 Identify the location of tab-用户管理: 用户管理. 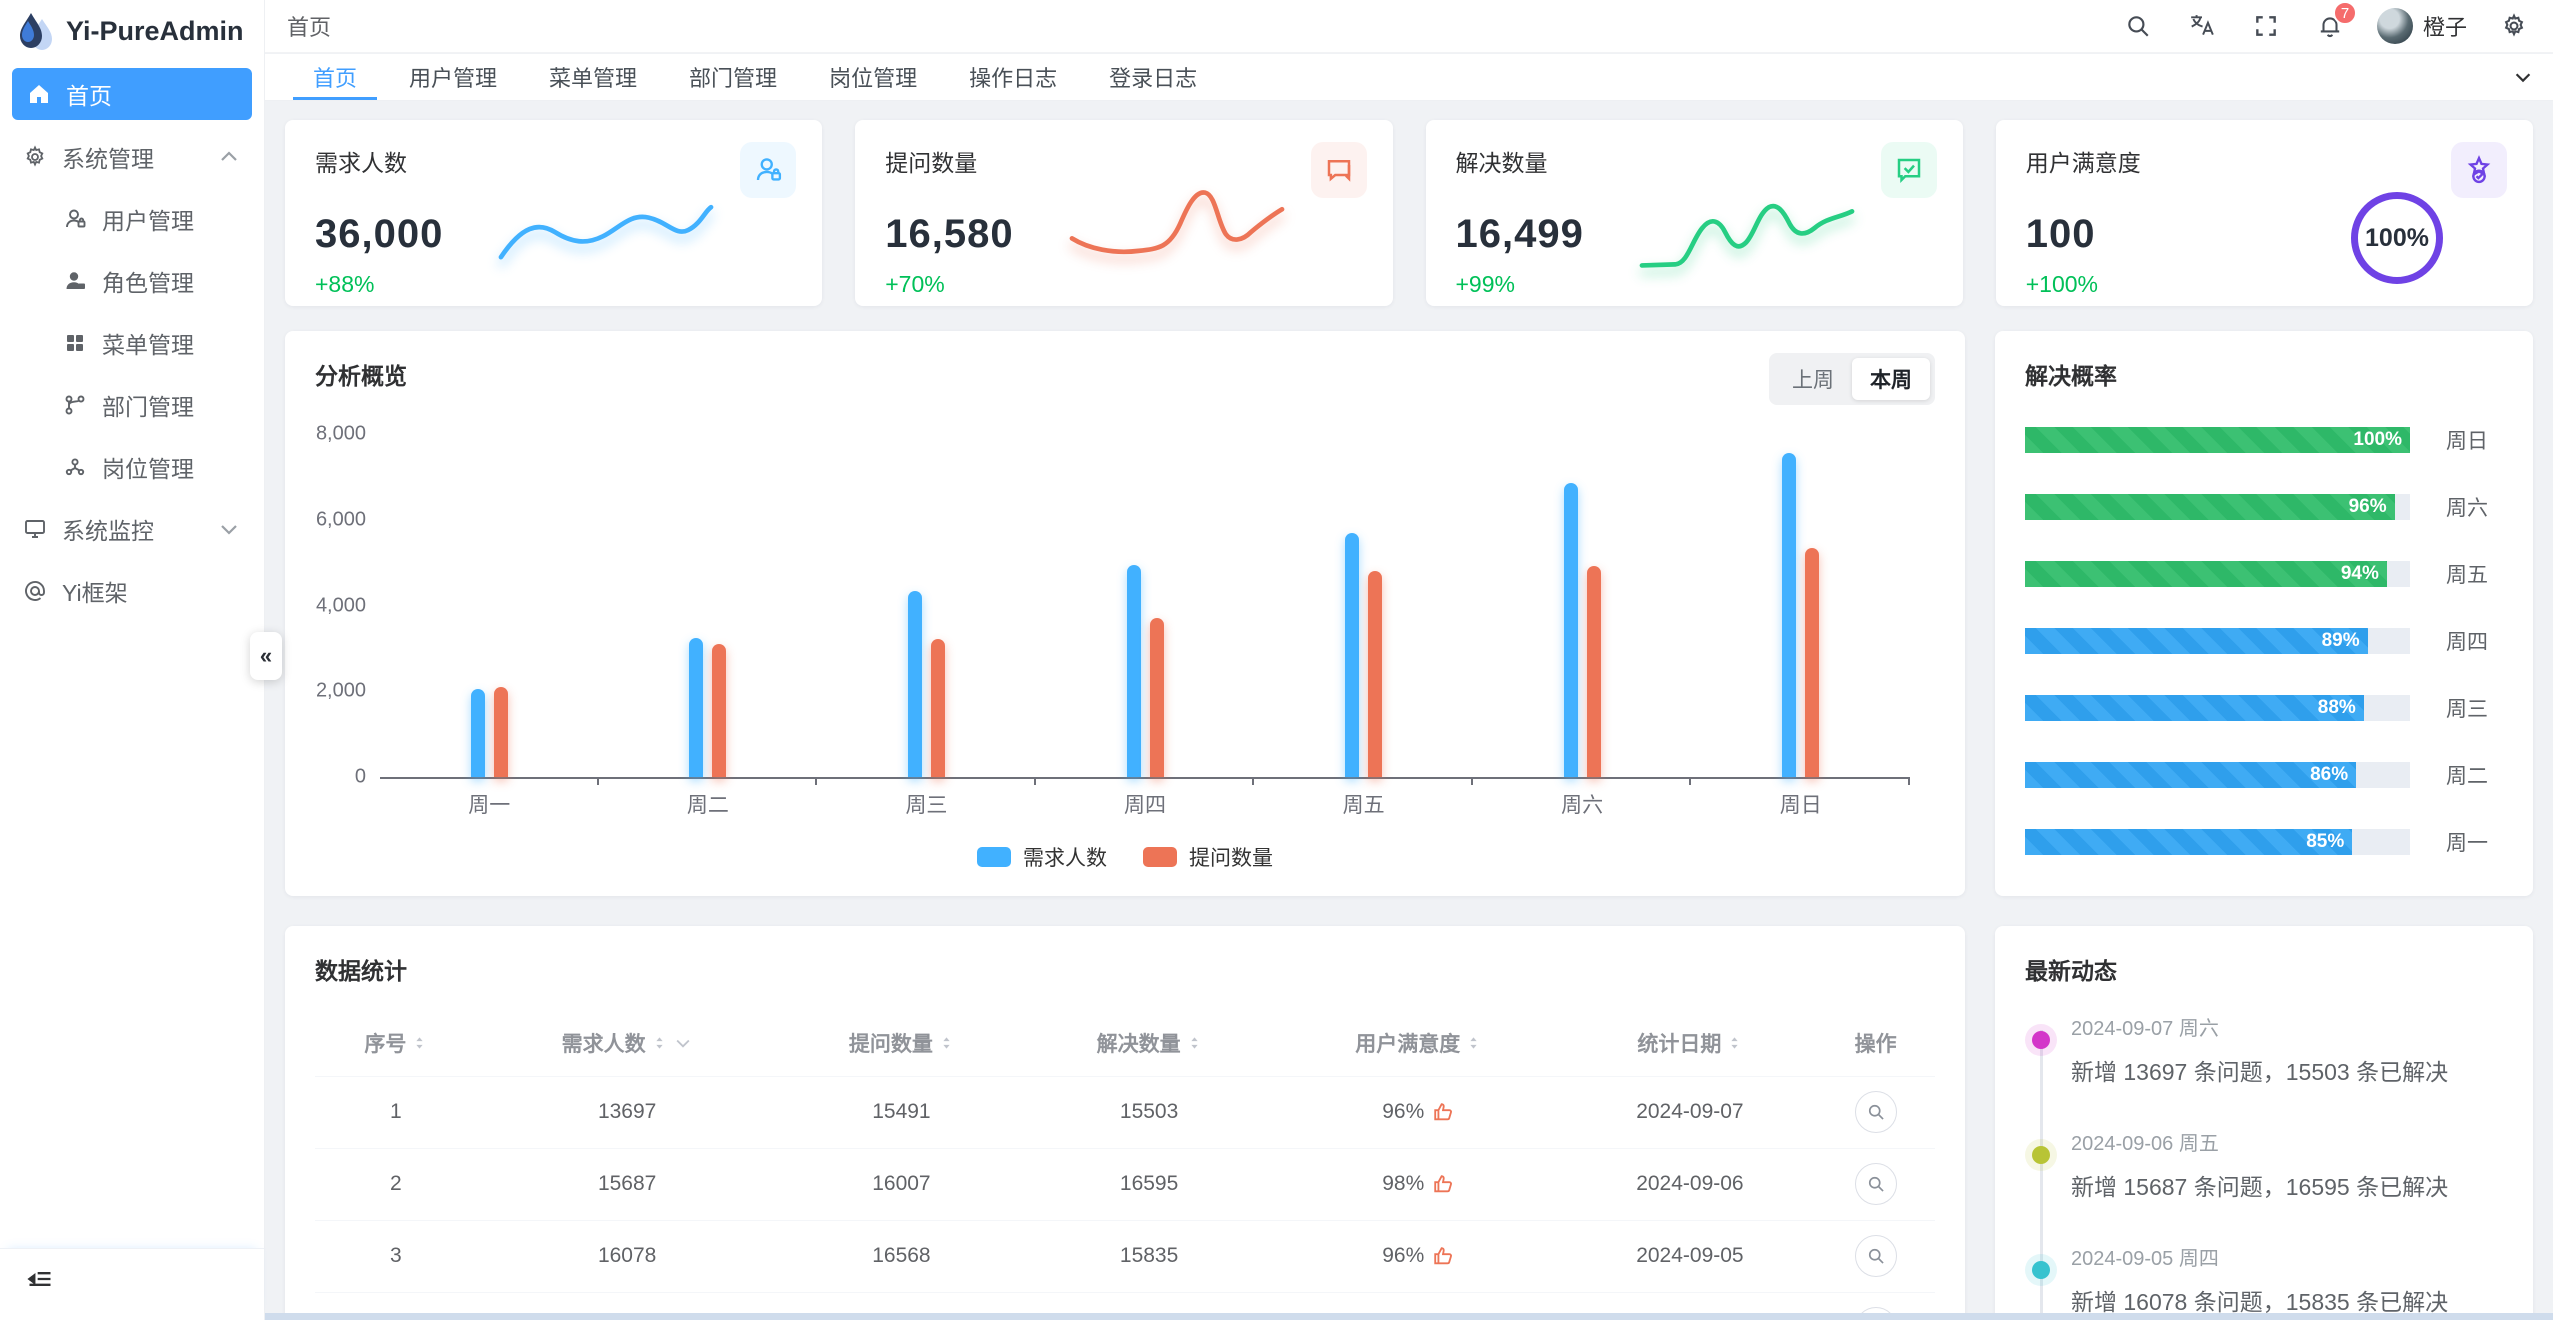
(453, 78).